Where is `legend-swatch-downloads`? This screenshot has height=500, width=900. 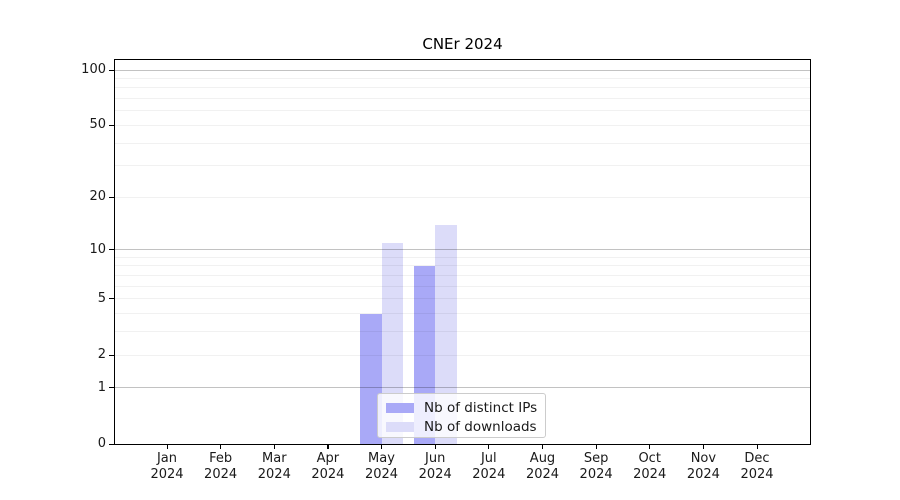
legend-swatch-downloads is located at coordinates (400, 426).